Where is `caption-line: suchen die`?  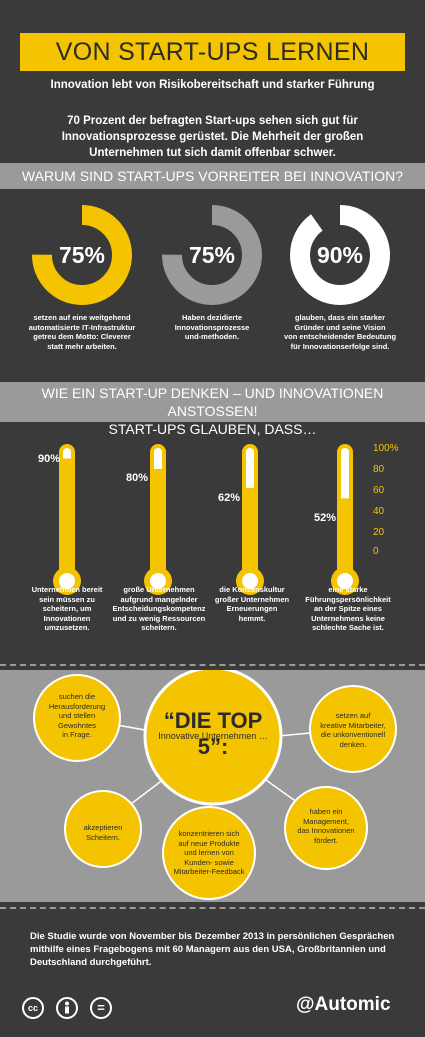
caption-line: suchen die is located at coordinates (77, 696).